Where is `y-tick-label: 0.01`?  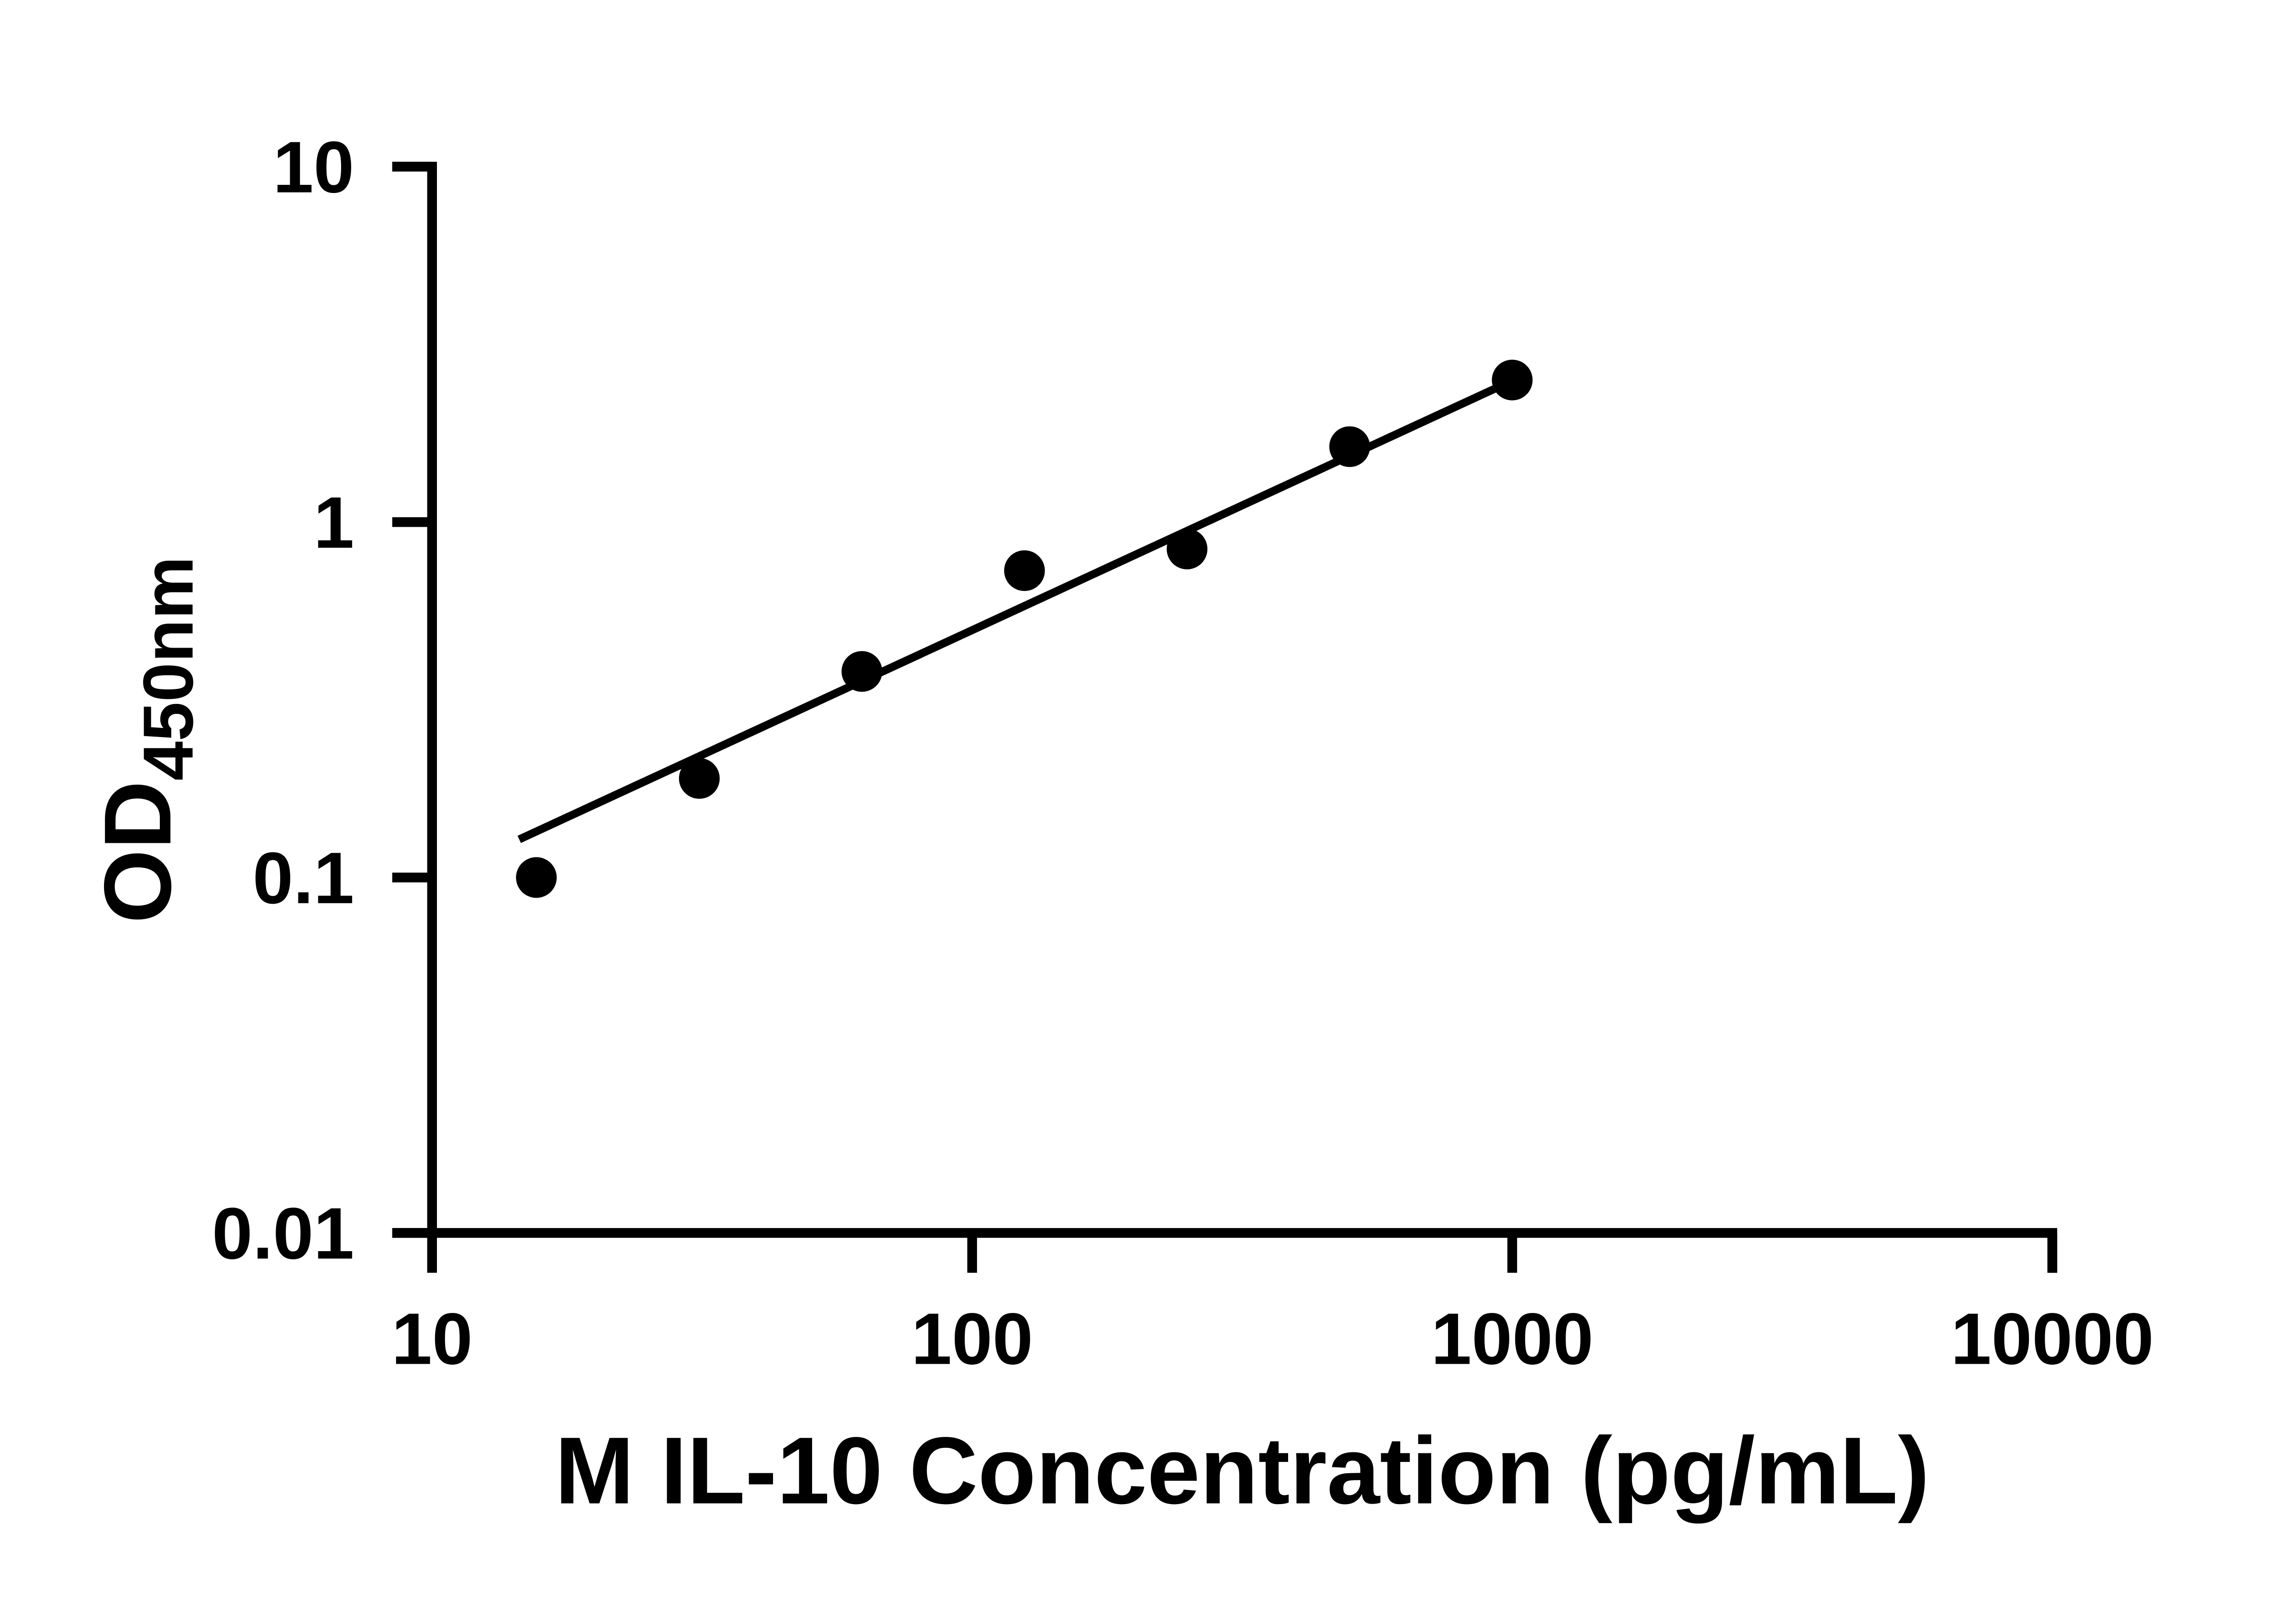
y-tick-label: 0.01 is located at coordinates (283, 1233).